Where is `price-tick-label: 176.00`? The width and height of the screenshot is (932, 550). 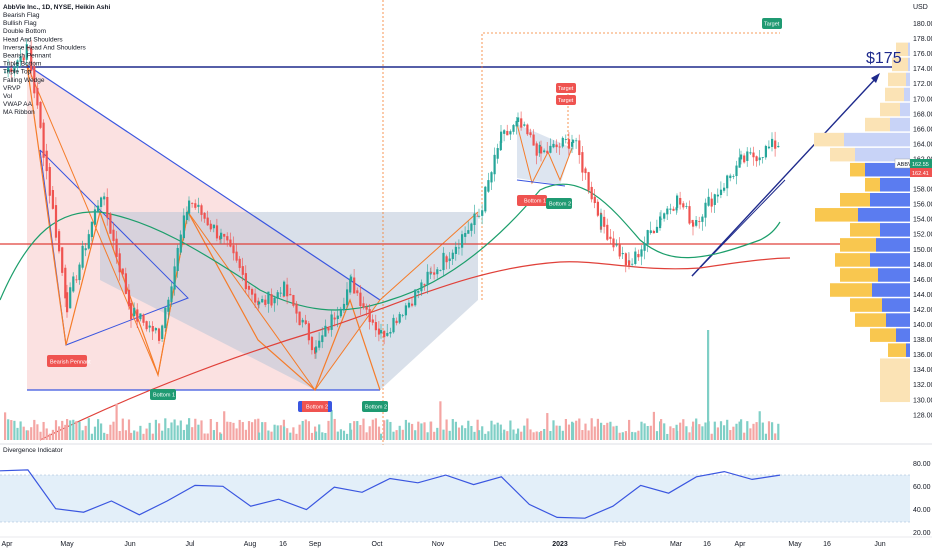
price-tick-label: 176.00 is located at coordinates (922, 54).